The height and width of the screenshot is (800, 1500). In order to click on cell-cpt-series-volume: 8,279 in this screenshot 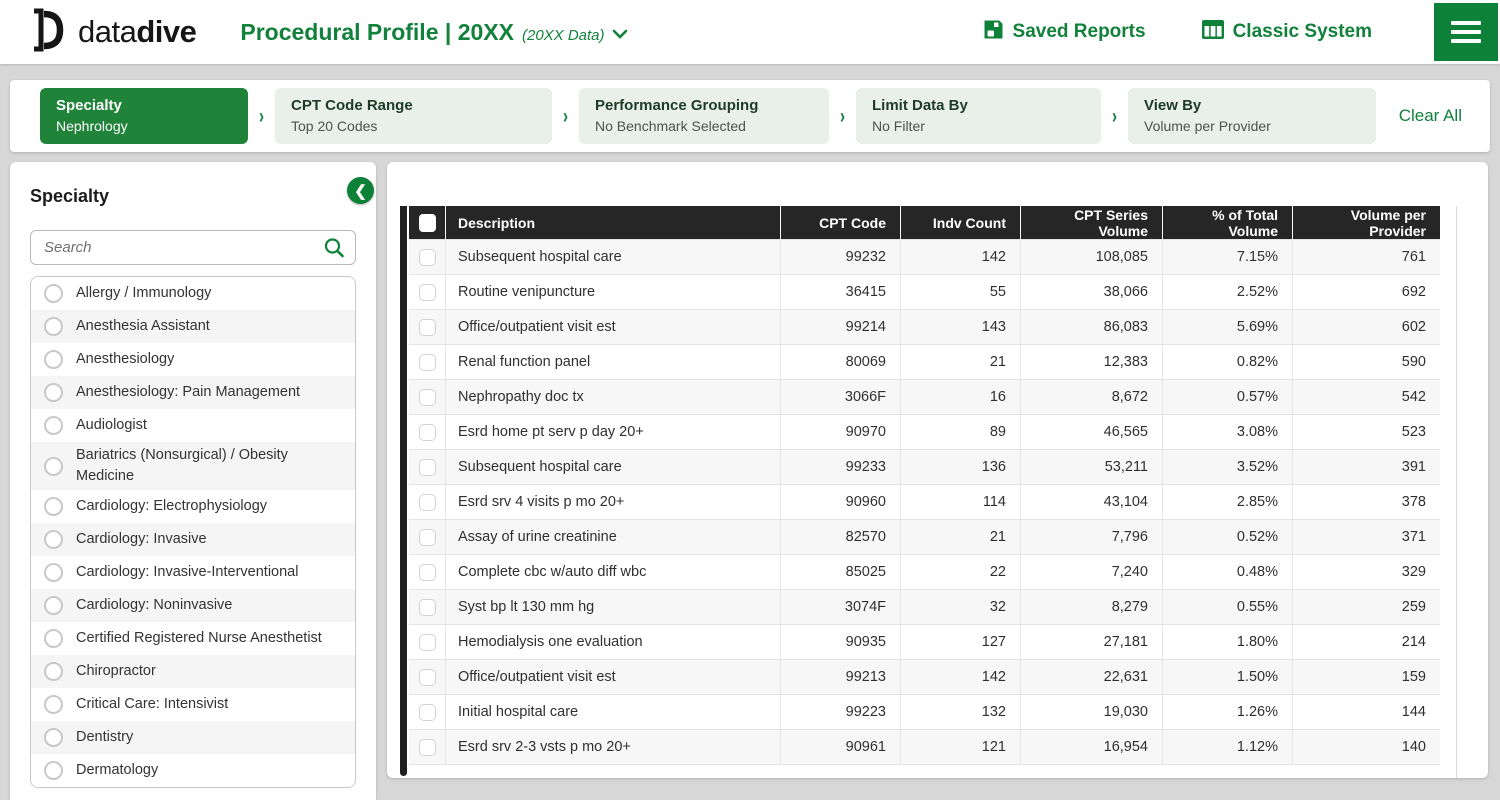, I will do `click(1091, 607)`.